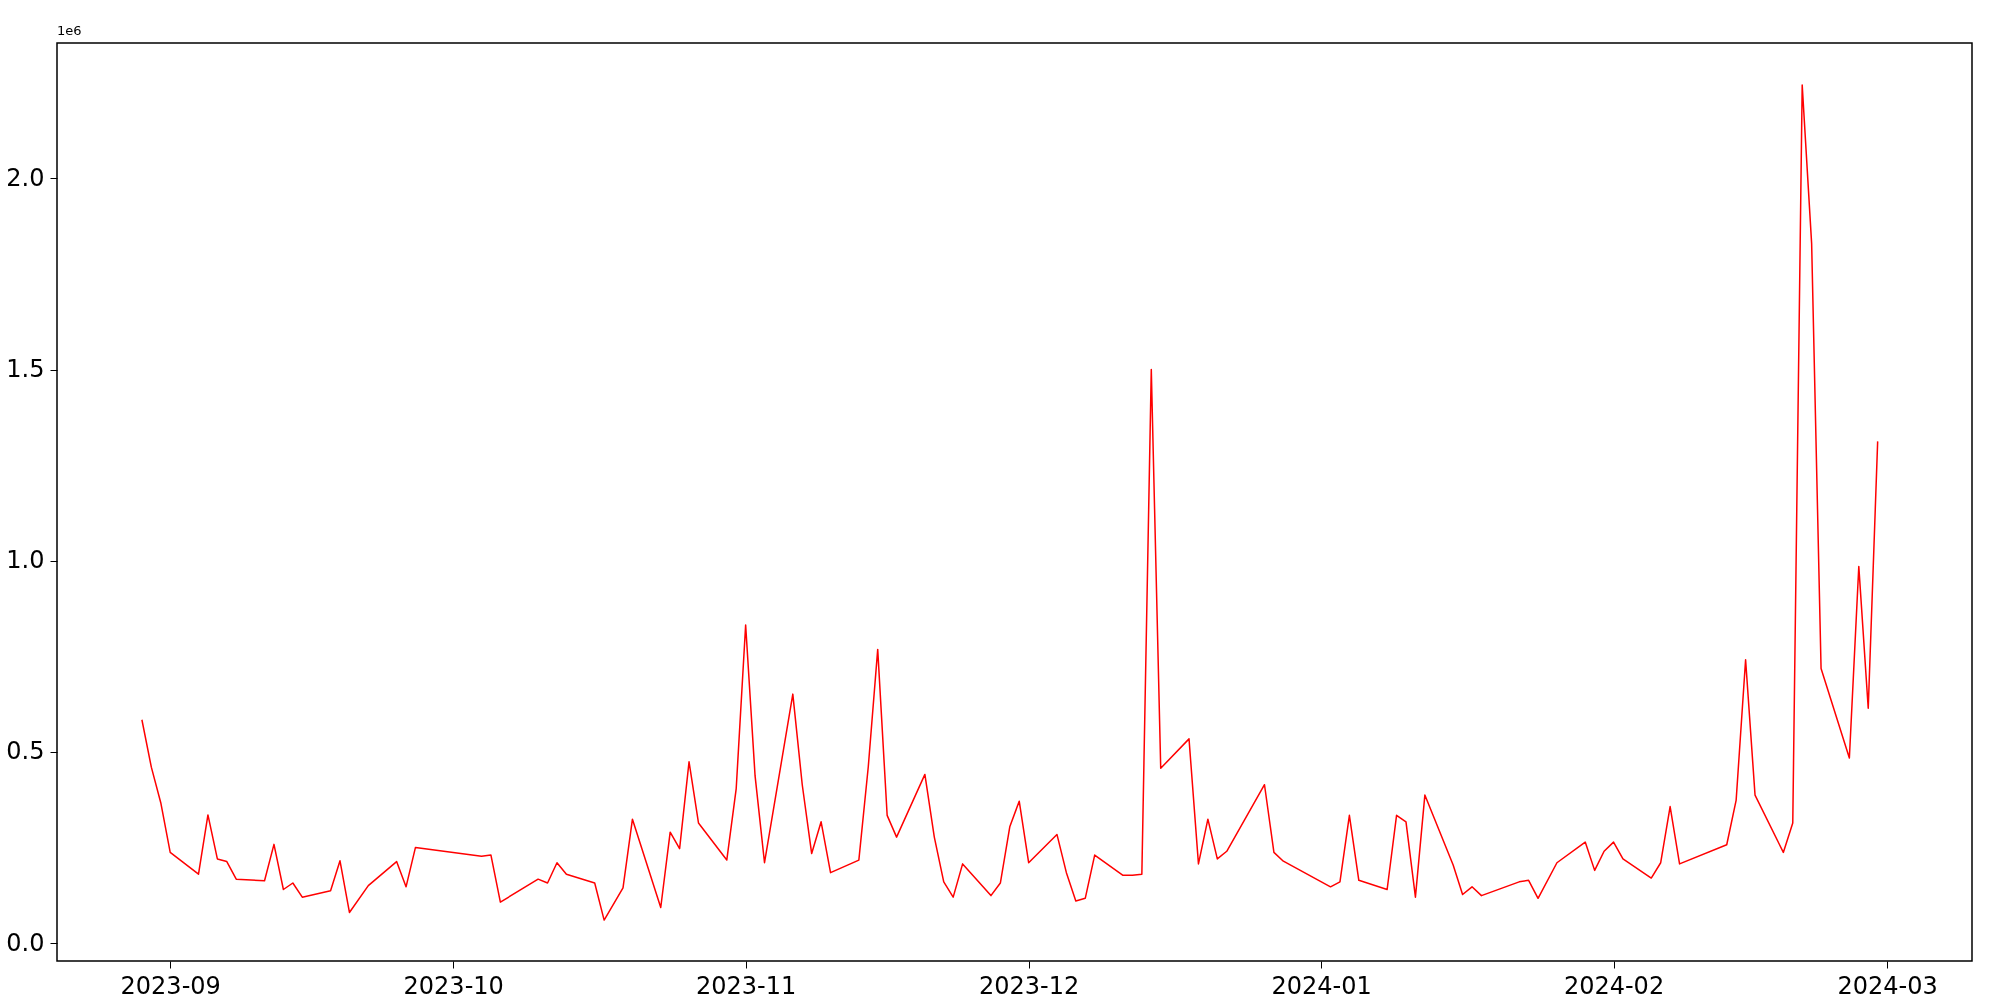 The image size is (2000, 1000). What do you see at coordinates (1614, 985) in the screenshot?
I see `x-tick-label: 2024-02` at bounding box center [1614, 985].